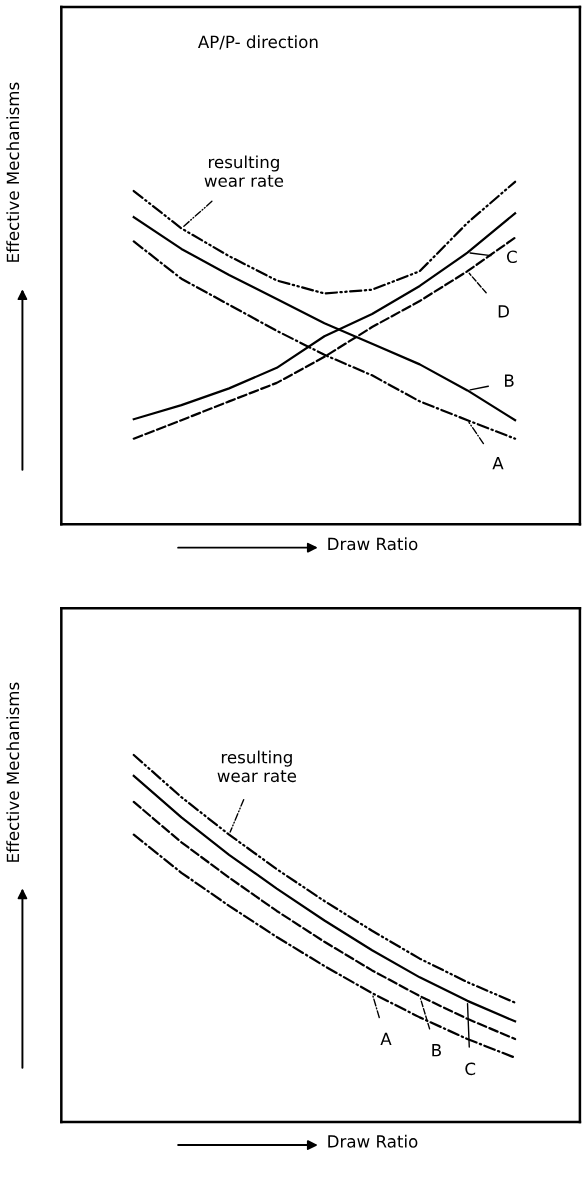 Image resolution: width=584 pixels, height=1181 pixels. What do you see at coordinates (503, 311) in the screenshot?
I see `text: D` at bounding box center [503, 311].